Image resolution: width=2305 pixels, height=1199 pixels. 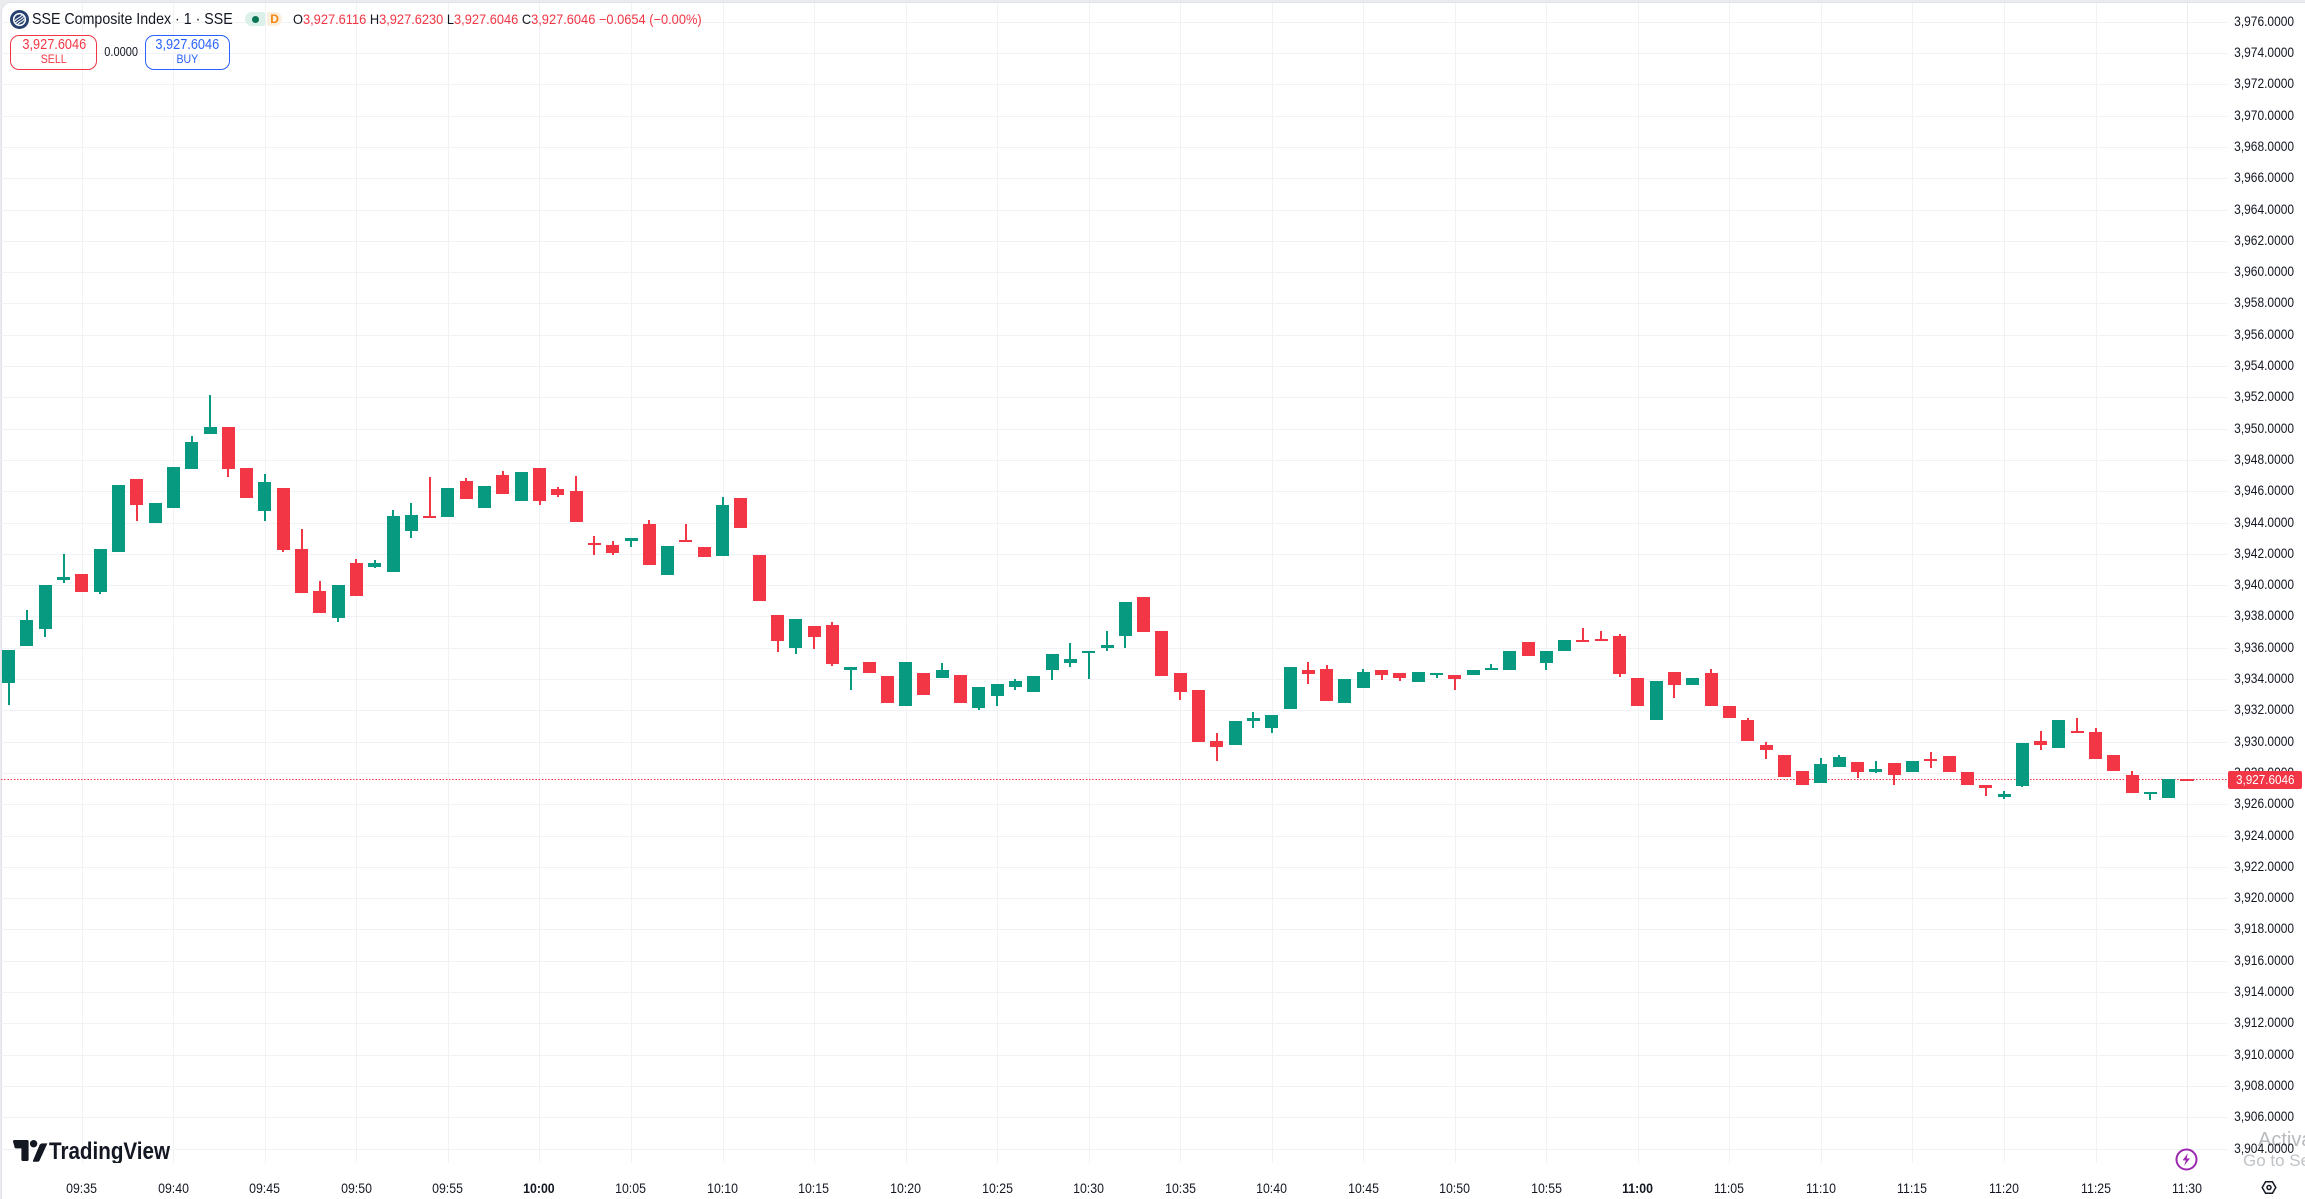 I want to click on svg-text: TradingView, so click(x=110, y=1151).